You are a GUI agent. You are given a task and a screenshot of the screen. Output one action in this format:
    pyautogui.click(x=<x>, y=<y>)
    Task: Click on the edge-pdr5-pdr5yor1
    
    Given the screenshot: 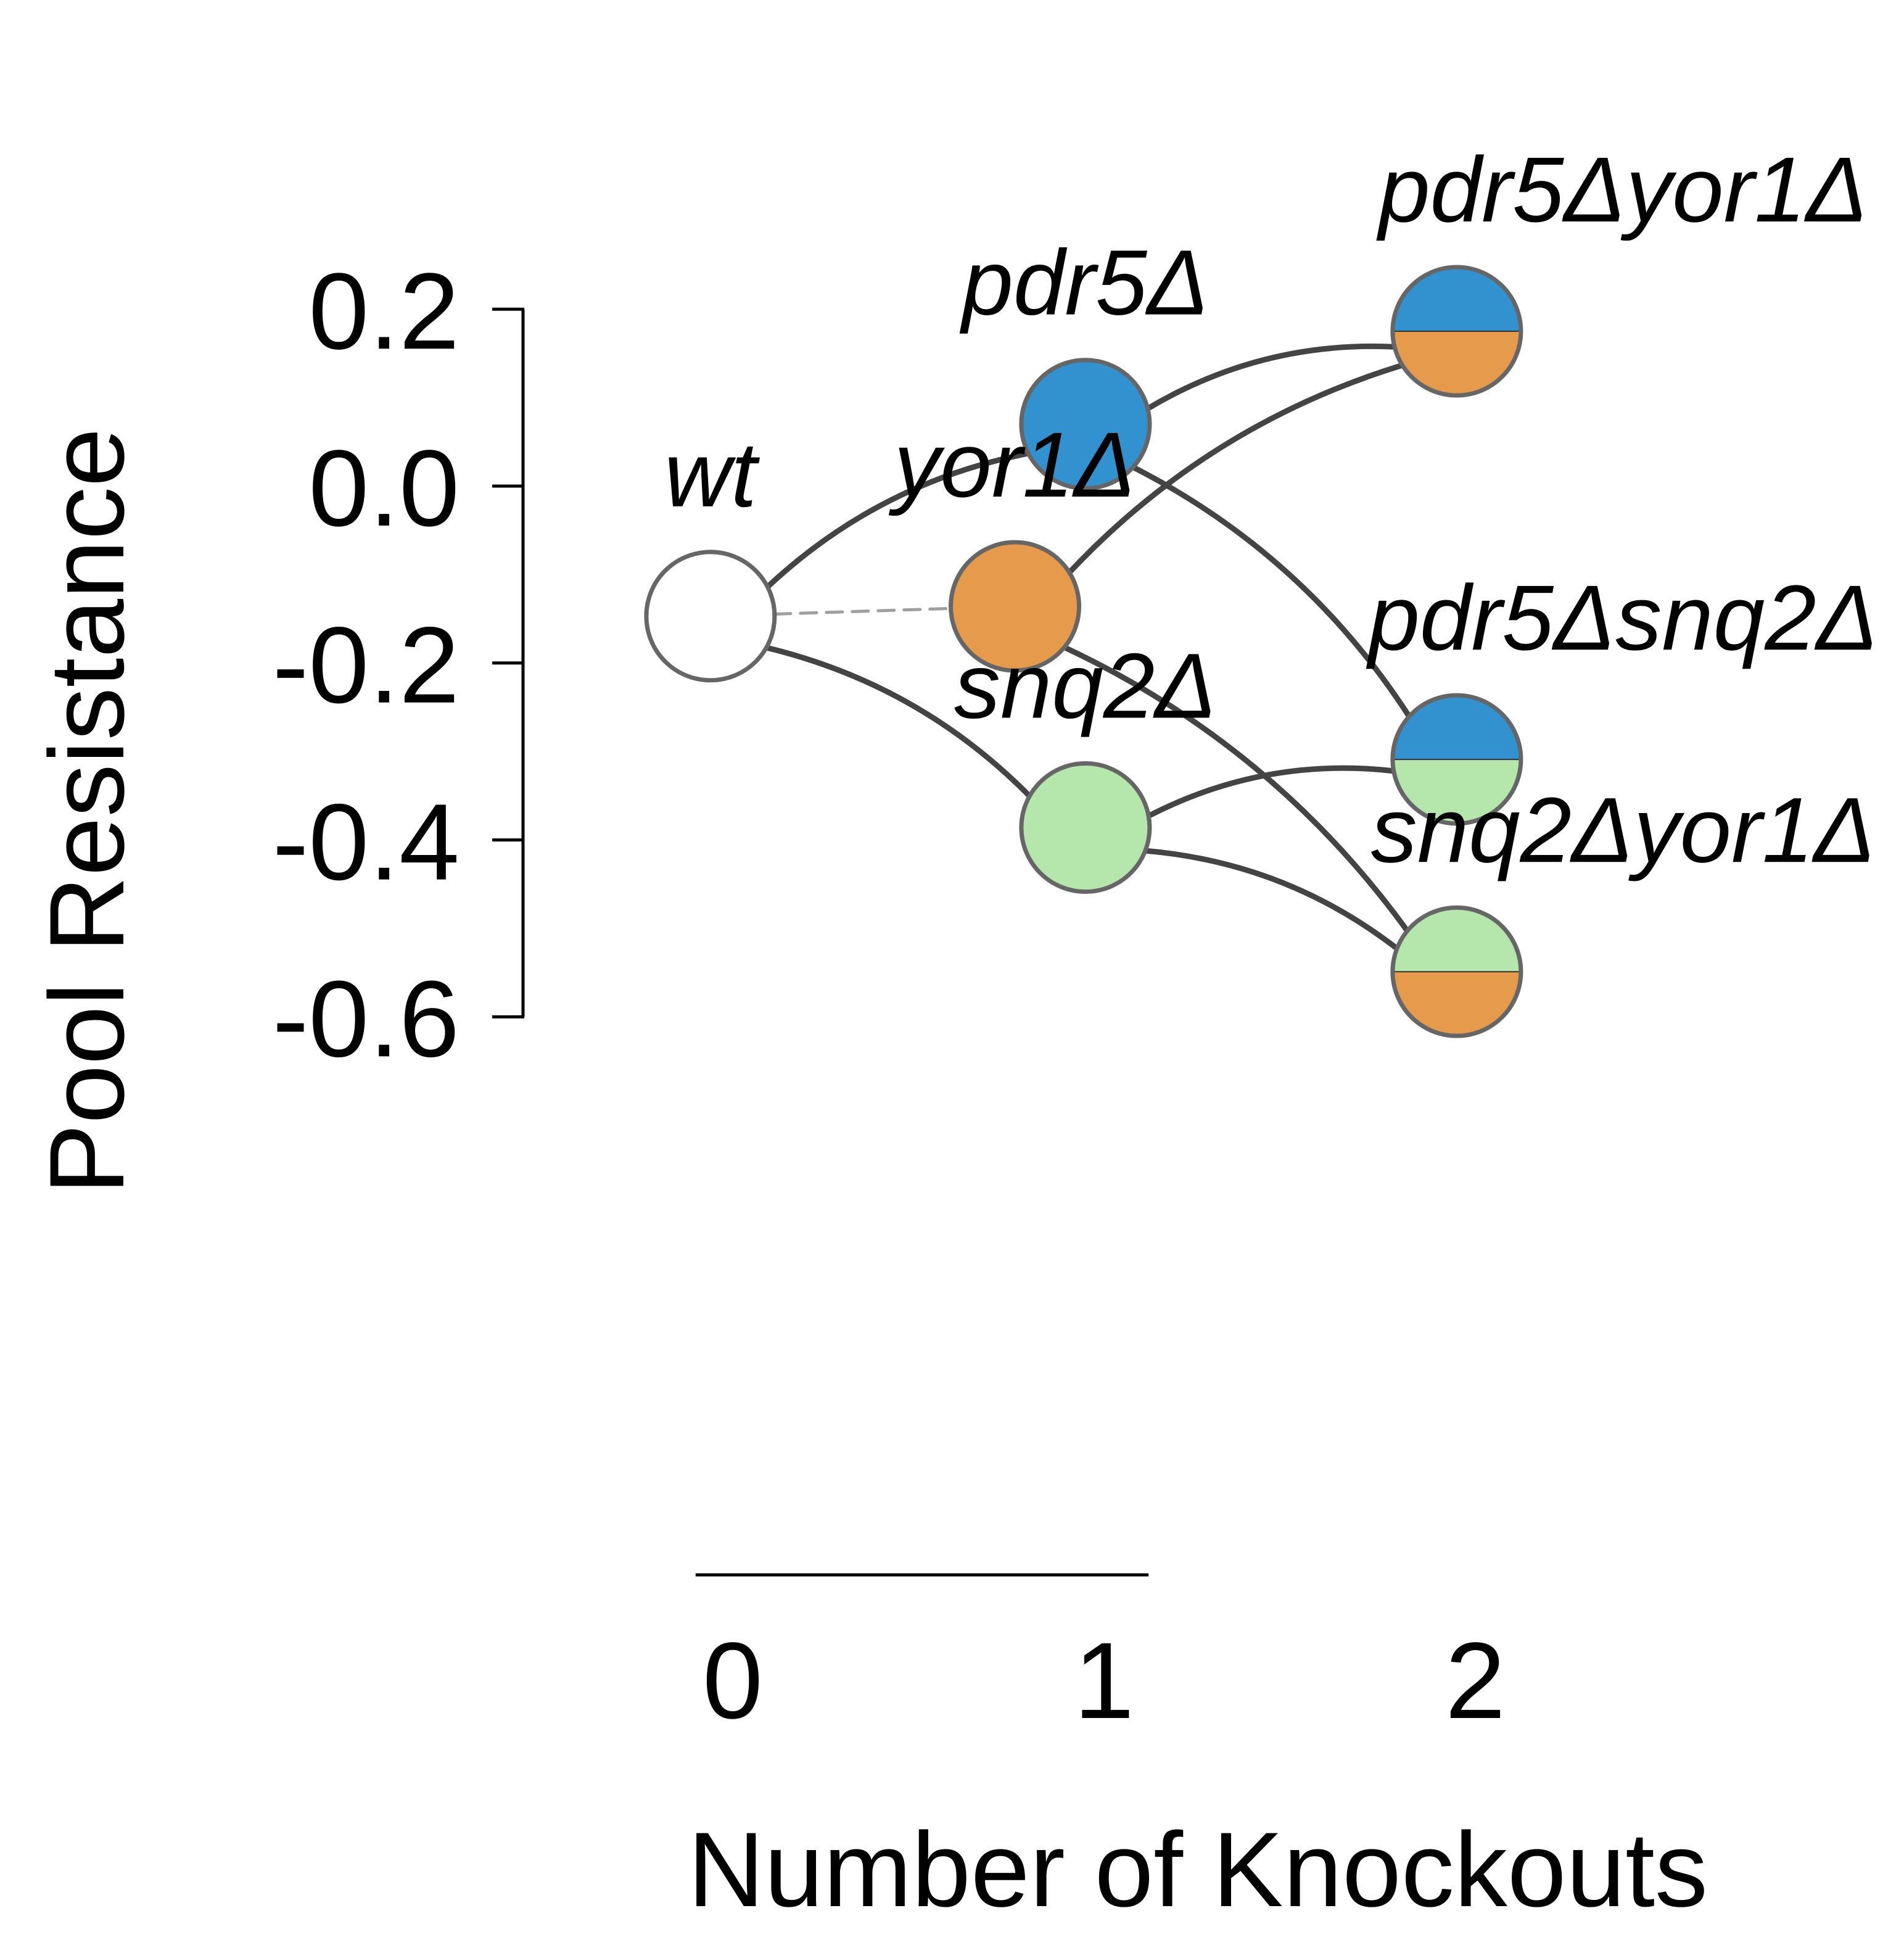 What is the action you would take?
    pyautogui.click(x=1271, y=377)
    